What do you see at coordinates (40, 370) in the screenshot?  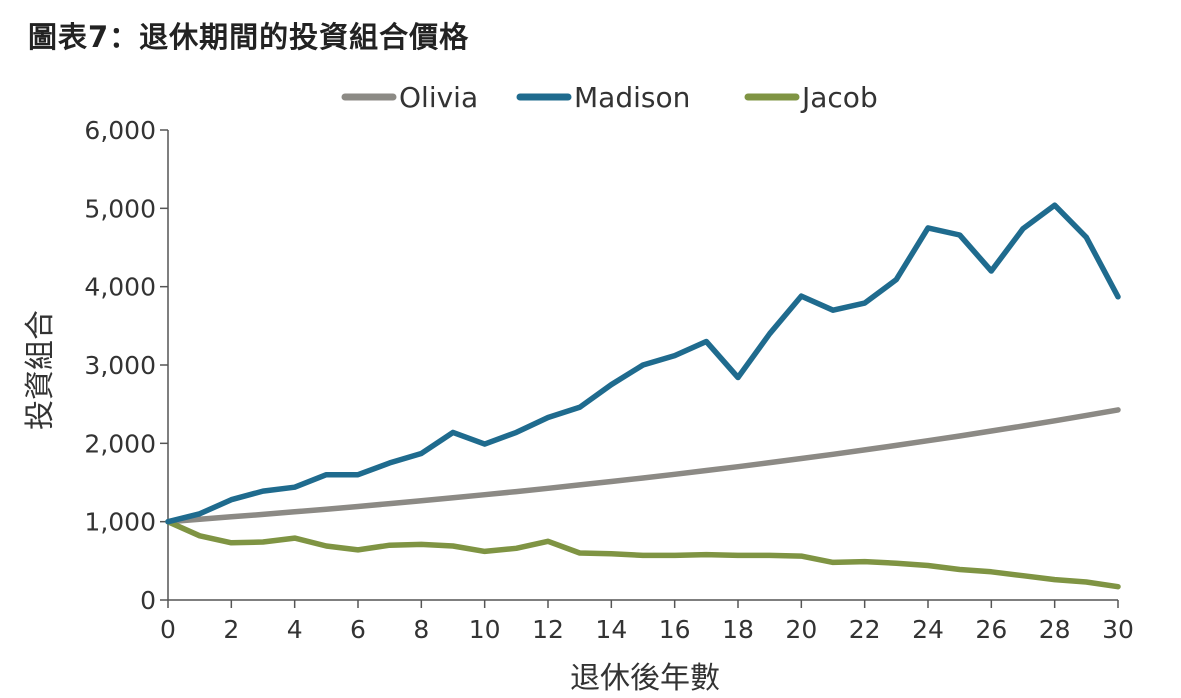 I see `y-axis-label: 投資組合` at bounding box center [40, 370].